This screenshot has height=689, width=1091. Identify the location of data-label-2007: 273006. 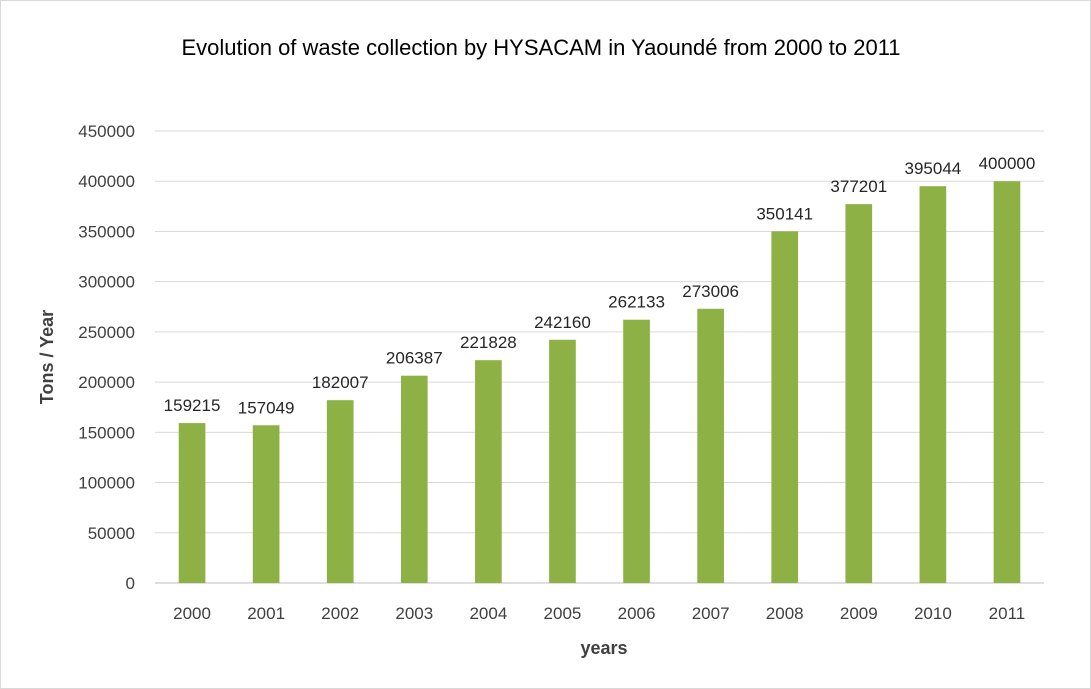
(710, 291).